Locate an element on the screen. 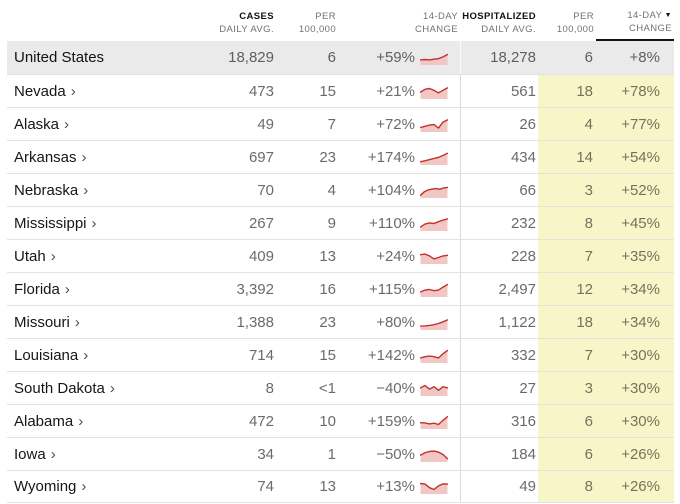 The height and width of the screenshot is (504, 680). header-line1: 14-DAY is located at coordinates (440, 16).